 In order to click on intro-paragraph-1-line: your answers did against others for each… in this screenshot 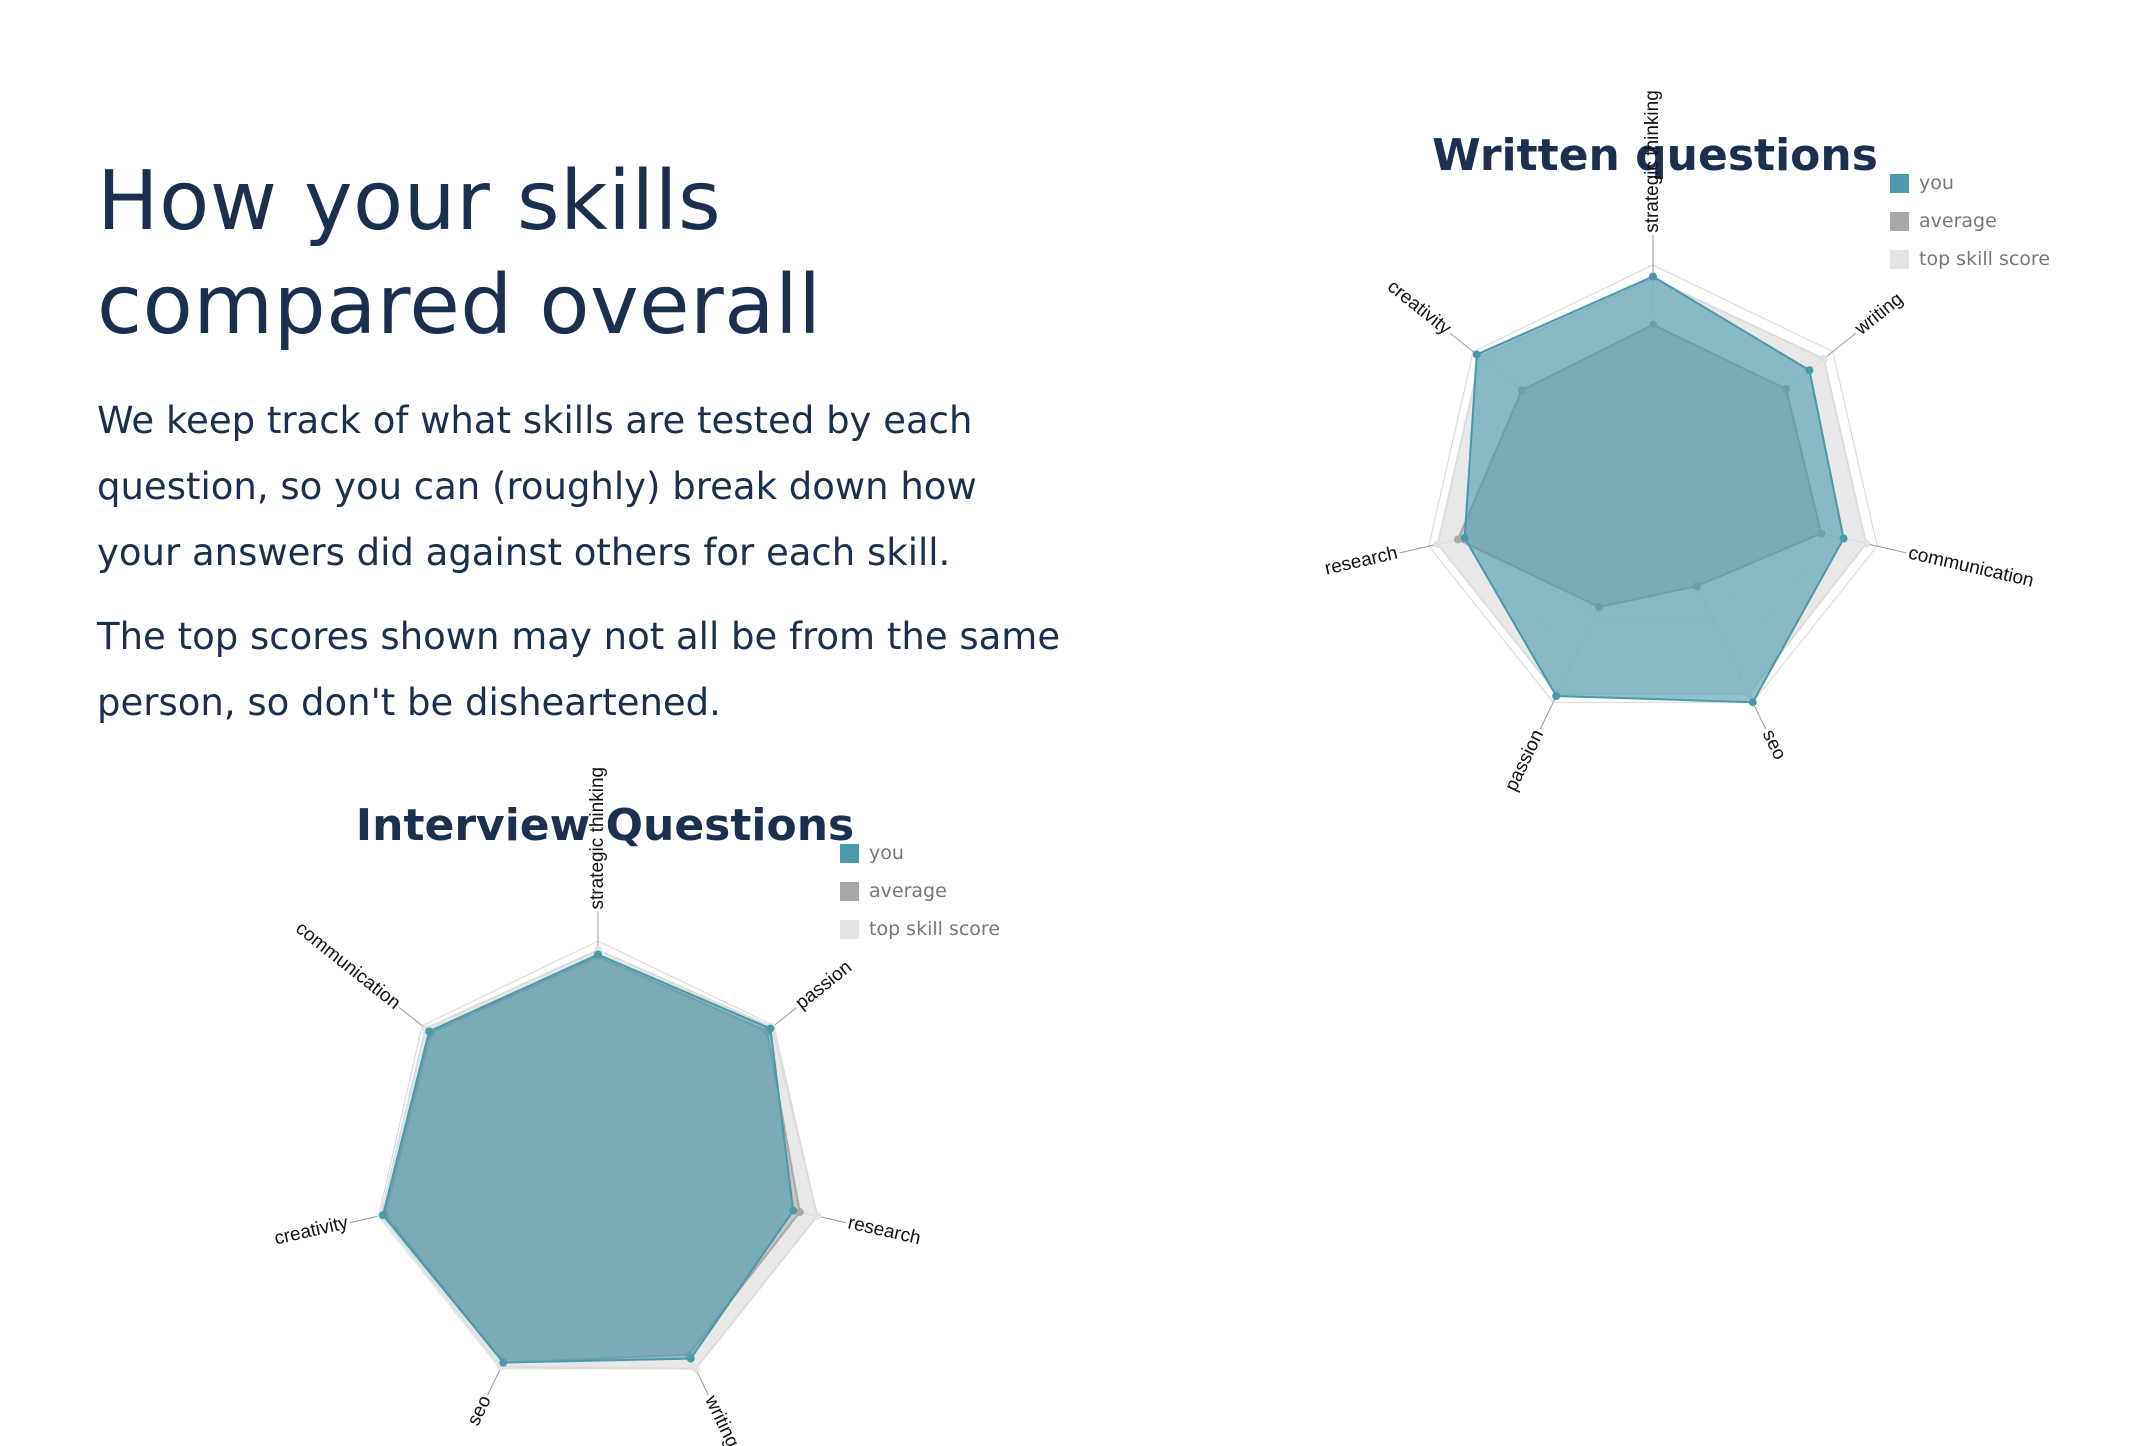, I will do `click(524, 552)`.